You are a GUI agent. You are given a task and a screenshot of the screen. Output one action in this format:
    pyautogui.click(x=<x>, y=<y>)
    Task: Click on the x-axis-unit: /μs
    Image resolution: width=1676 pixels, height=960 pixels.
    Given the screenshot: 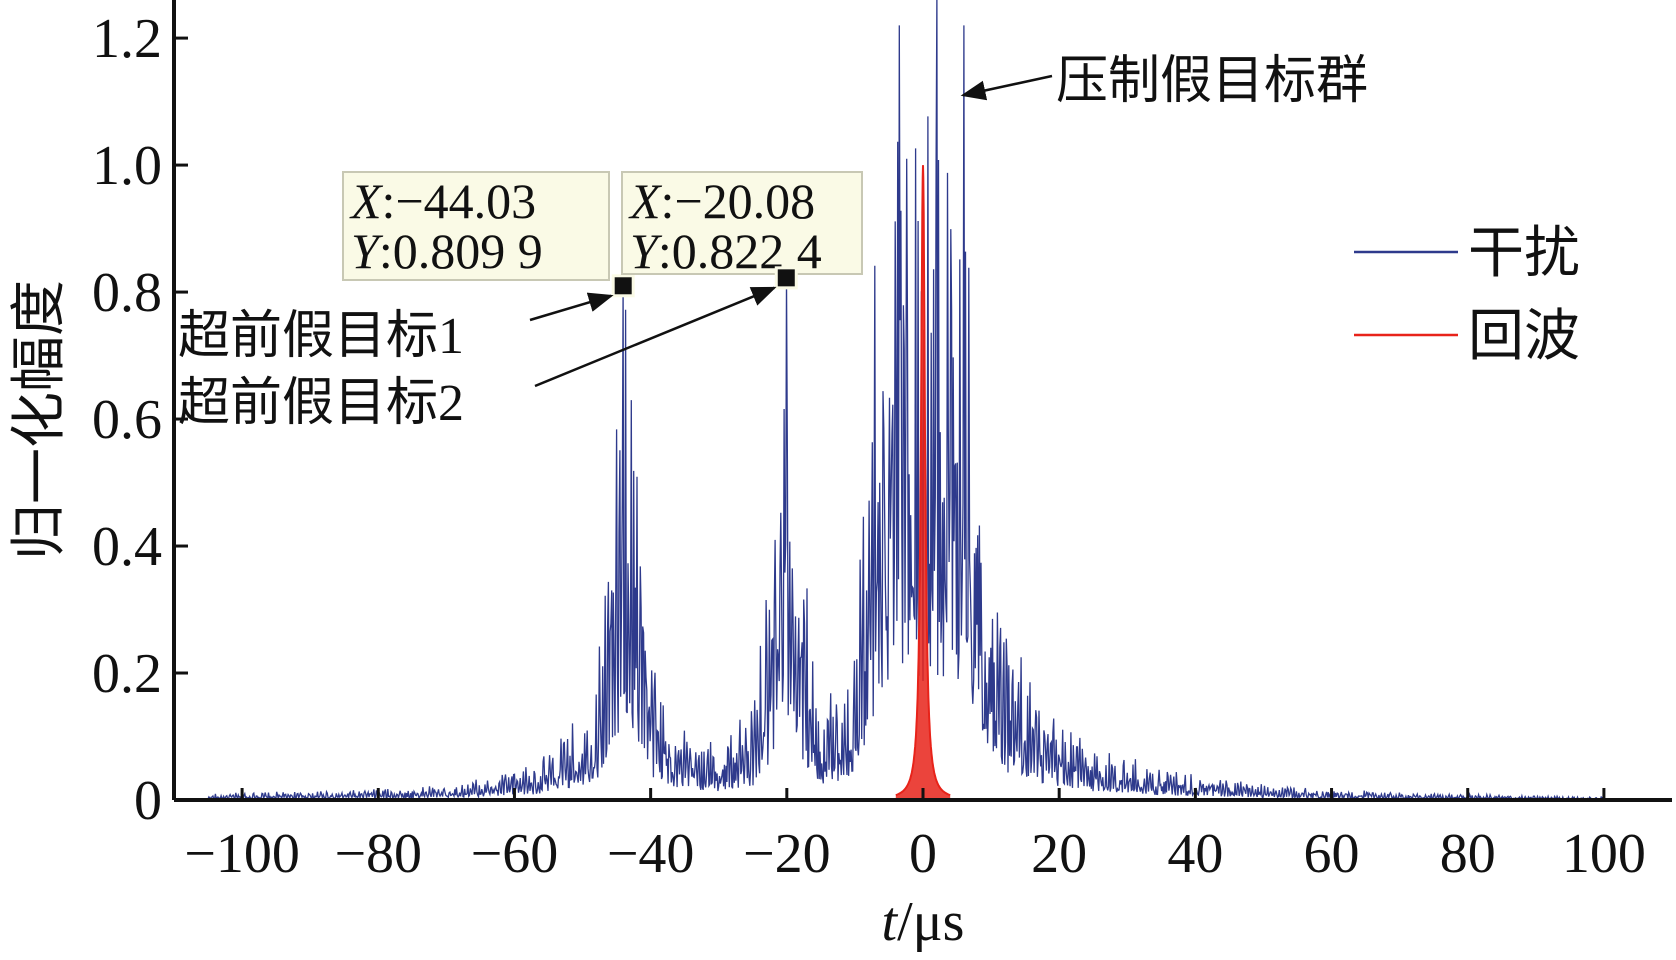 What is the action you would take?
    pyautogui.click(x=930, y=922)
    